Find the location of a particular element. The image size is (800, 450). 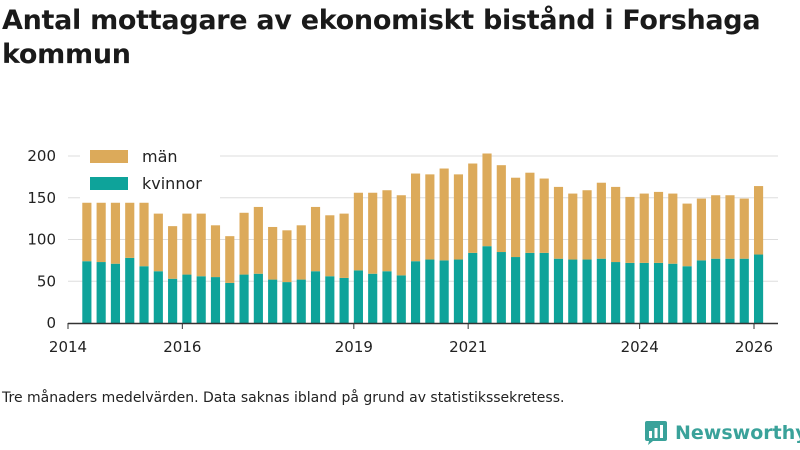

legend: män kvinnor is located at coordinates (150, 170).